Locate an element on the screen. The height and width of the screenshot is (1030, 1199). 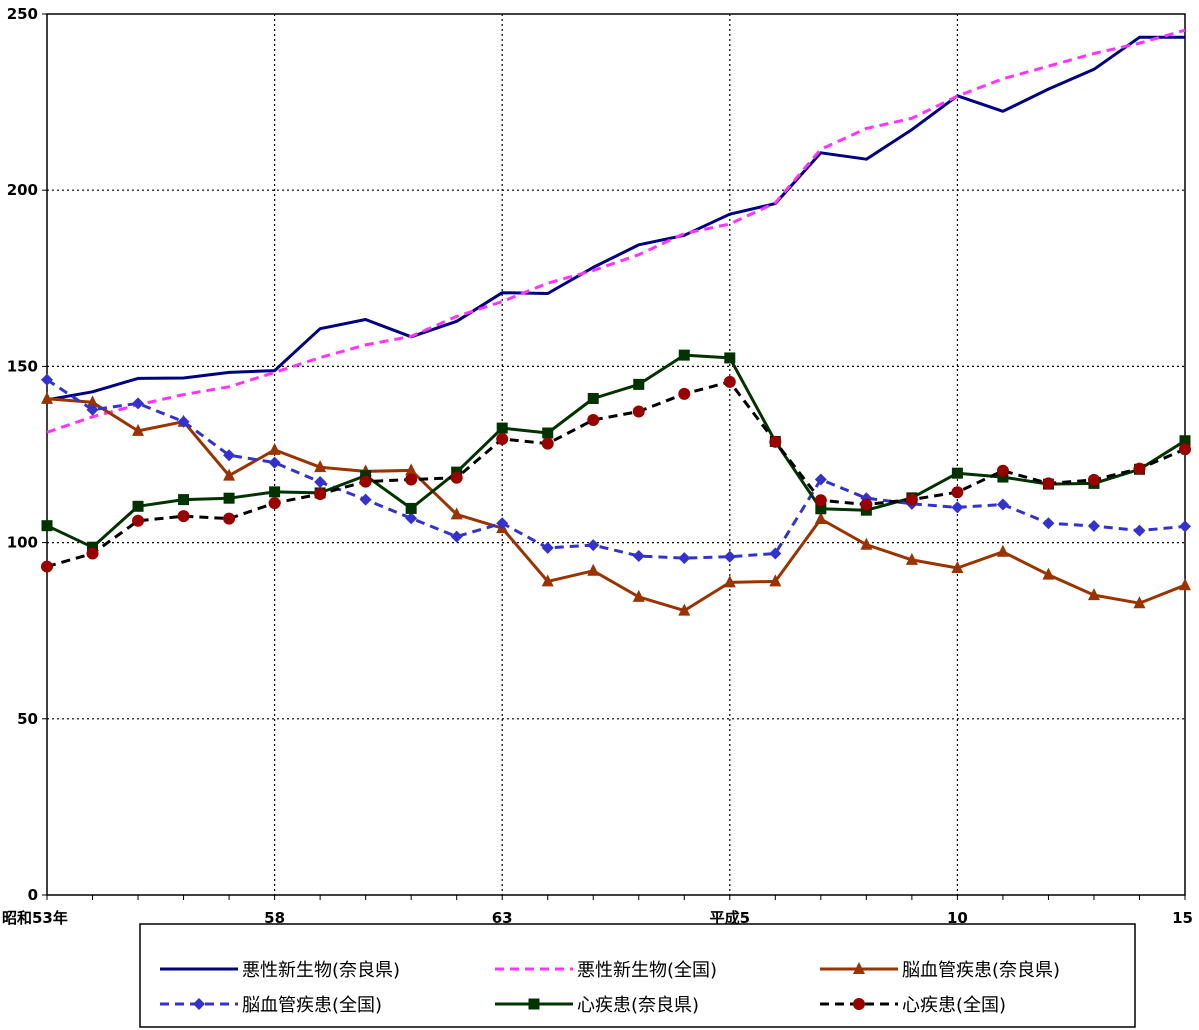
legend-item: 悪性新生物(奈良県) is located at coordinates (280, 970).